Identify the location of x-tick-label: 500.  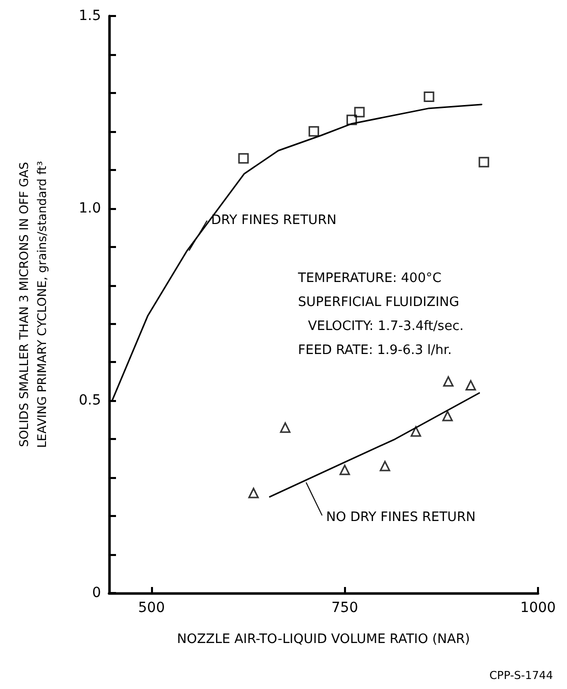
(151, 608).